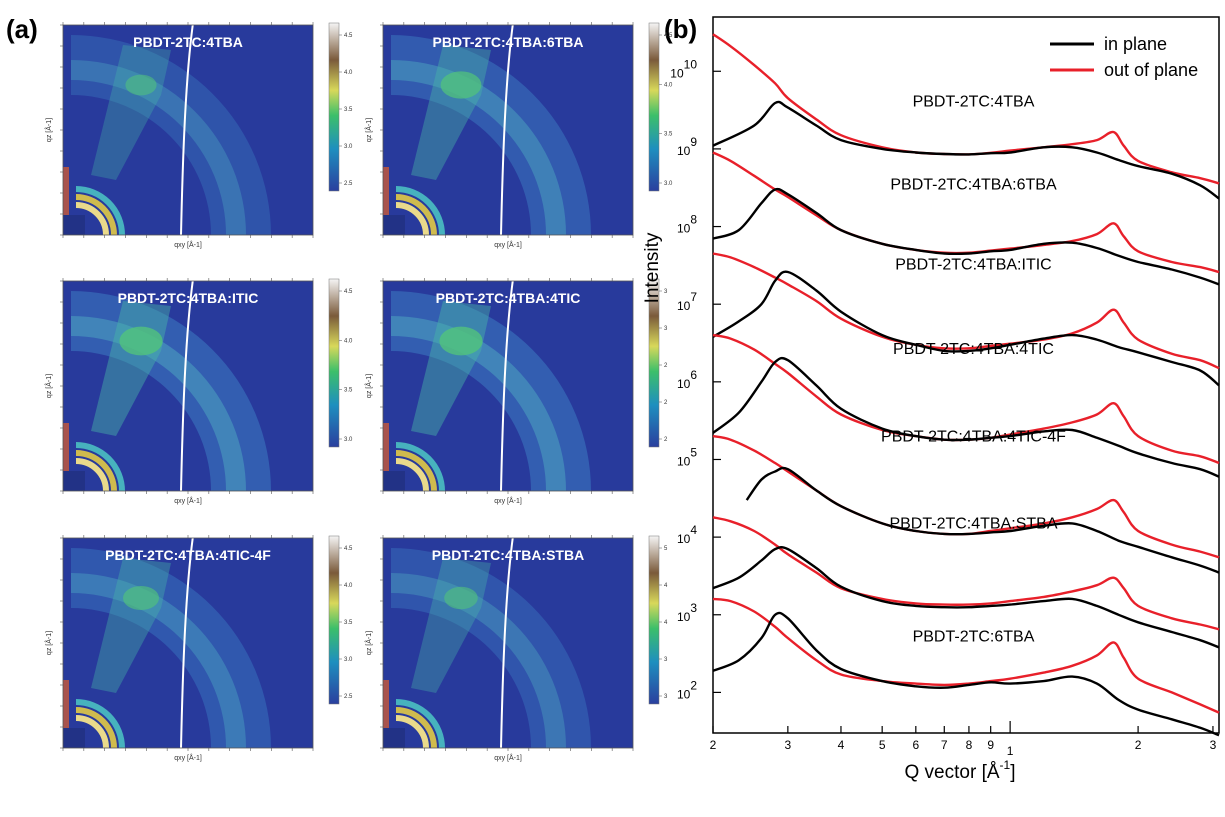  What do you see at coordinates (508, 555) in the screenshot?
I see `map-title: PBDT-2TC:4TBA:STBA` at bounding box center [508, 555].